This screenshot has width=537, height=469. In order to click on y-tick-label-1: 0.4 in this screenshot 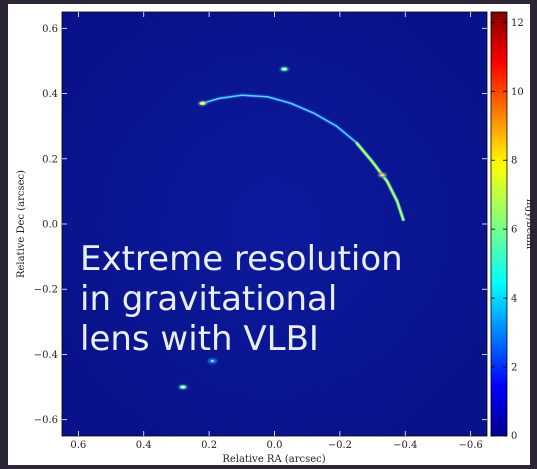, I will do `click(50, 94)`.